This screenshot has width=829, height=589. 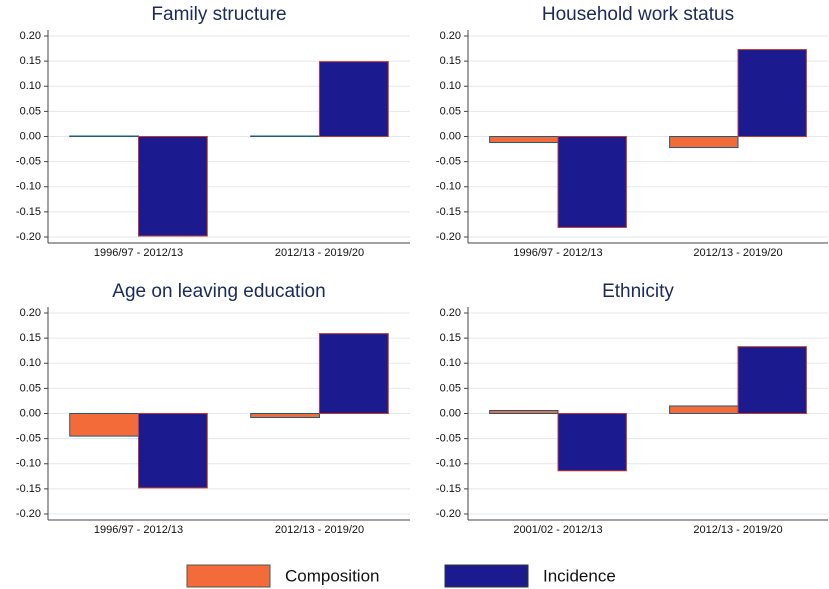 I want to click on x-tick-label: 2001/02 - 2012/13, so click(x=557, y=530).